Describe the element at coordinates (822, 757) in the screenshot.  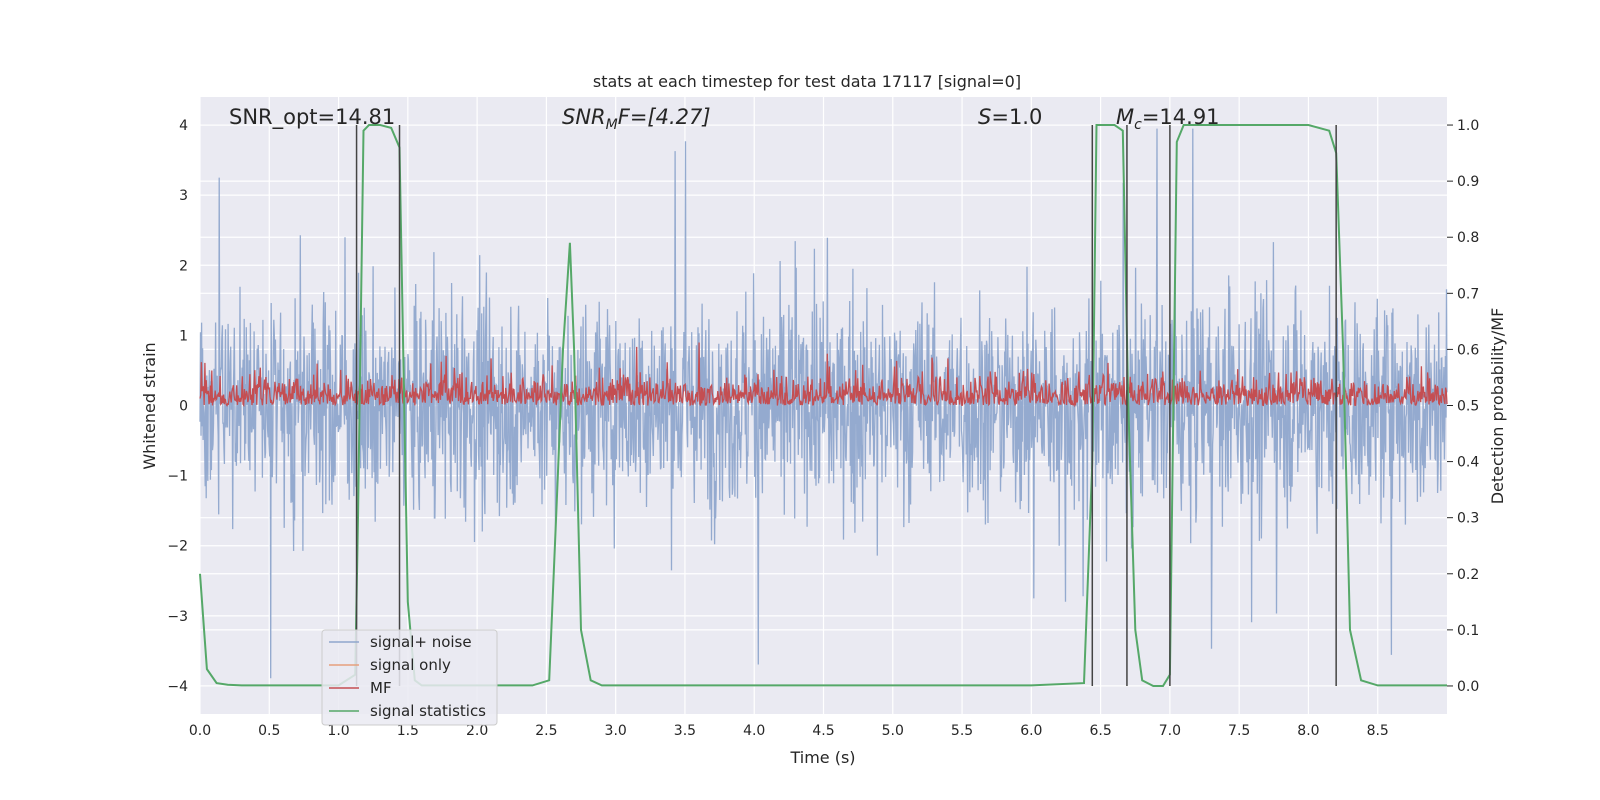
I see `x-axis-label: Time (s)` at that location.